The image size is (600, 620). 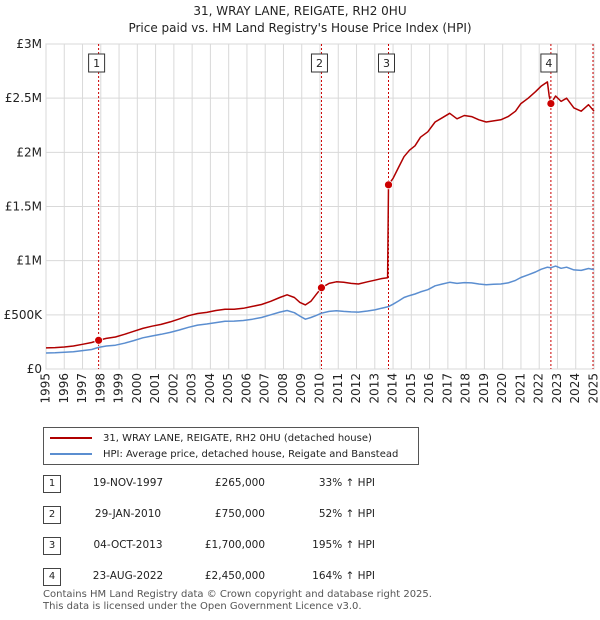 I want to click on transaction-badge: 2, so click(x=319, y=63).